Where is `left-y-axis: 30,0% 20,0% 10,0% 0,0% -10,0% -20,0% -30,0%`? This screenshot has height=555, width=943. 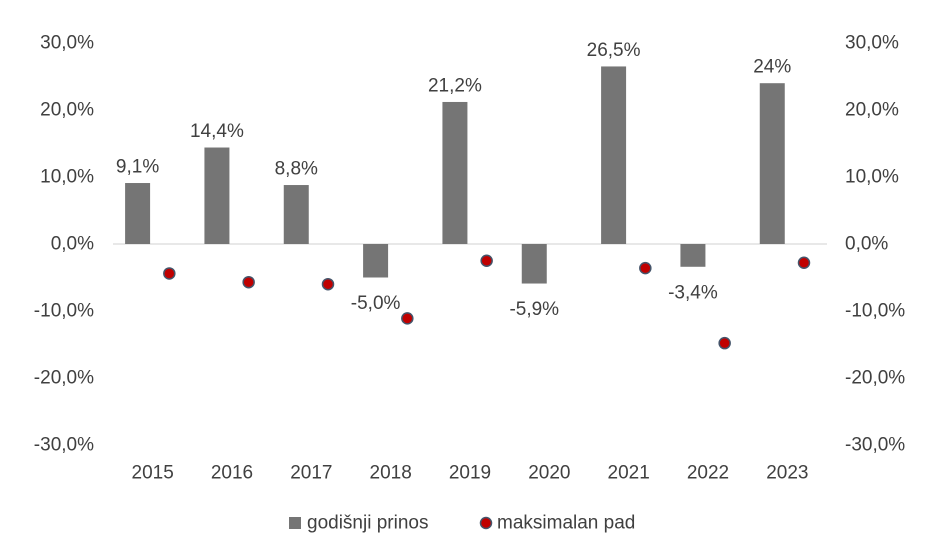 left-y-axis: 30,0% 20,0% 10,0% 0,0% -10,0% -20,0% -30,0% is located at coordinates (64, 244).